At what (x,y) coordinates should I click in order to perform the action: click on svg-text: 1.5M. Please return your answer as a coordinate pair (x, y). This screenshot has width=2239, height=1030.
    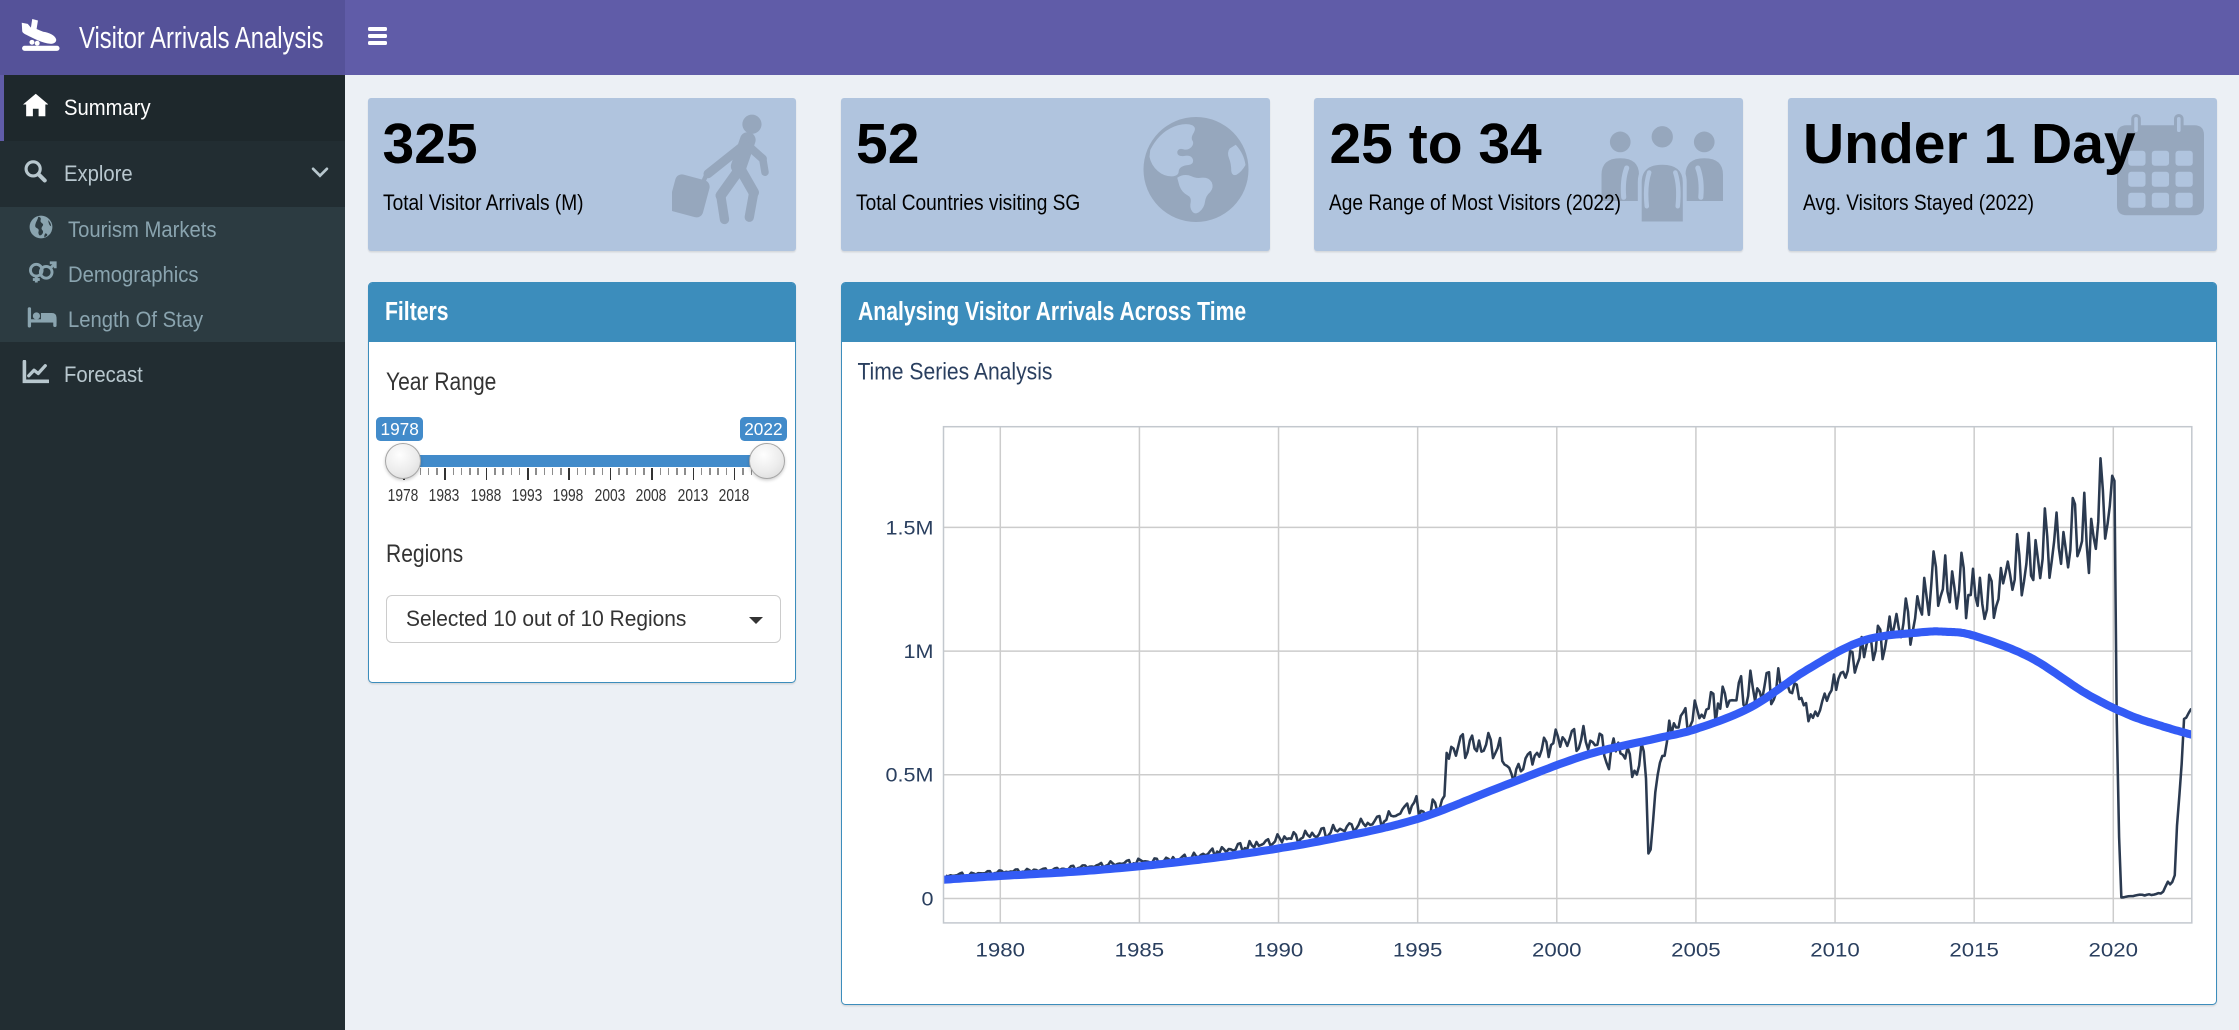
    Looking at the image, I should click on (910, 528).